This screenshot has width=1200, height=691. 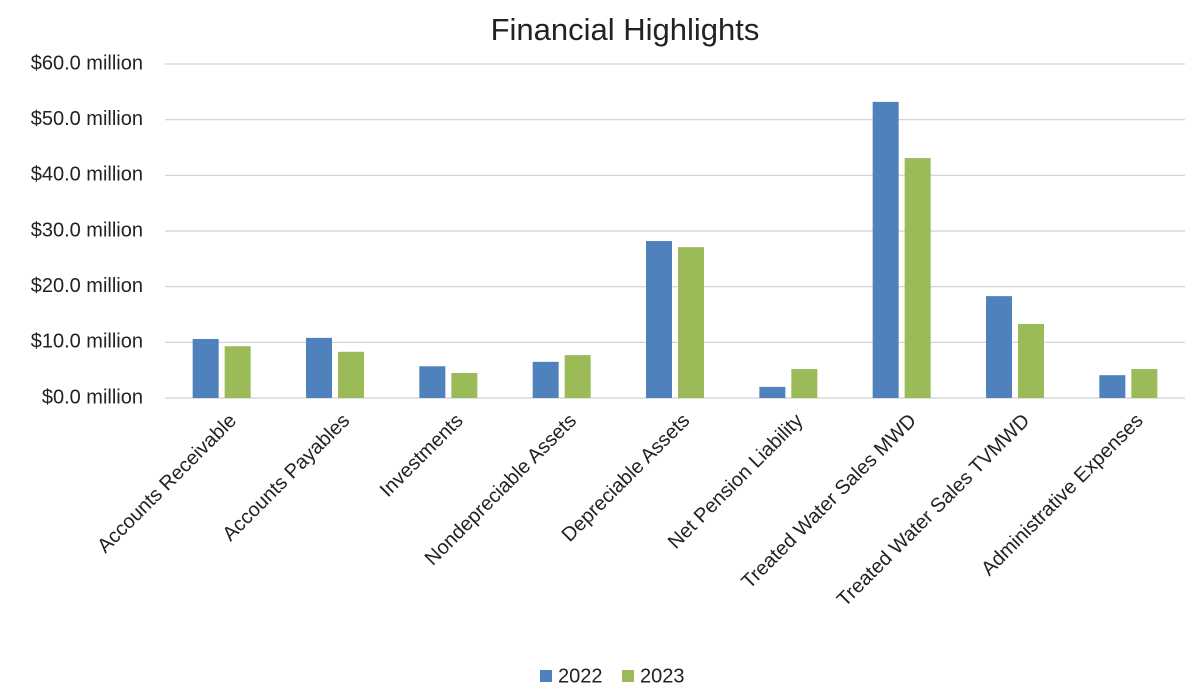 What do you see at coordinates (167, 484) in the screenshot?
I see `x-tick-label: Accounts Receivable` at bounding box center [167, 484].